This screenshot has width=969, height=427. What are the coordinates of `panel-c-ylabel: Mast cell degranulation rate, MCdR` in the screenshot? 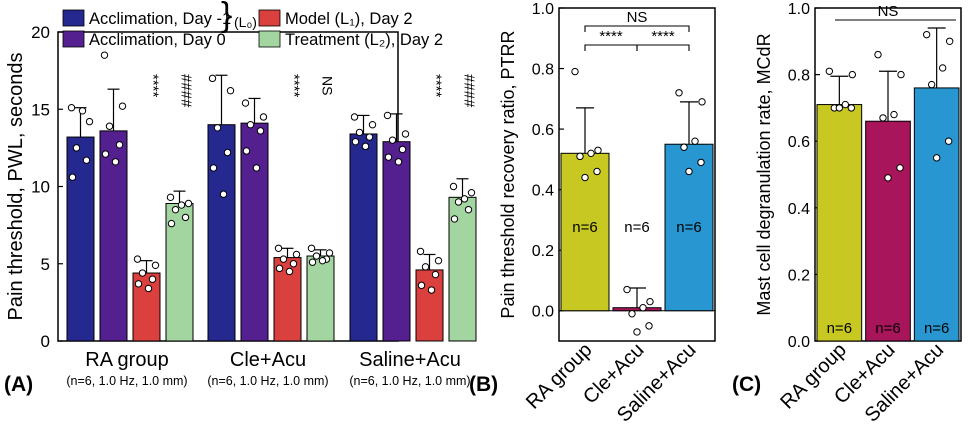 It's located at (764, 174).